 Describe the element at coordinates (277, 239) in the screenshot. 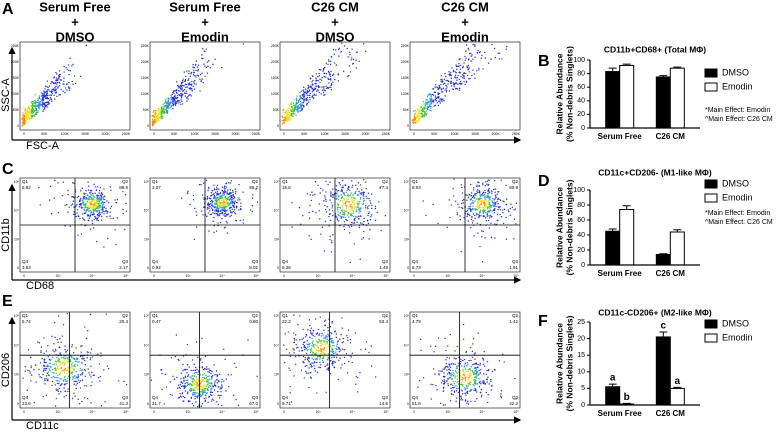

I see `y-tick-label: 10³` at that location.